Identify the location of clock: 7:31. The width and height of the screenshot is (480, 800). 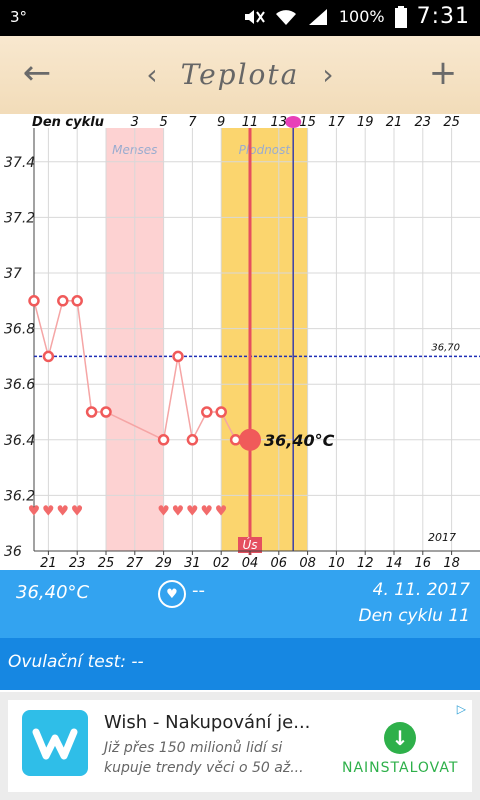
(443, 16).